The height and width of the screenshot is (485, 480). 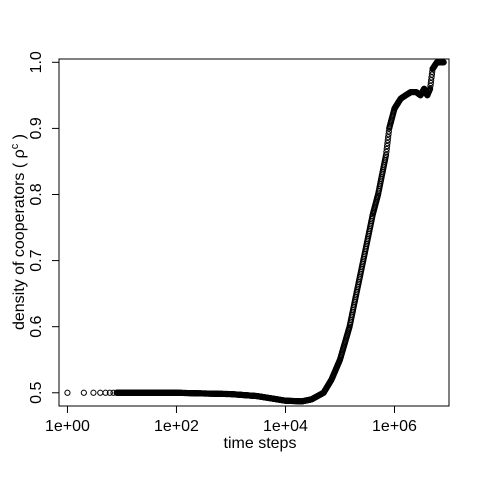 What do you see at coordinates (67, 426) in the screenshot?
I see `x-tick-label: 1e+00` at bounding box center [67, 426].